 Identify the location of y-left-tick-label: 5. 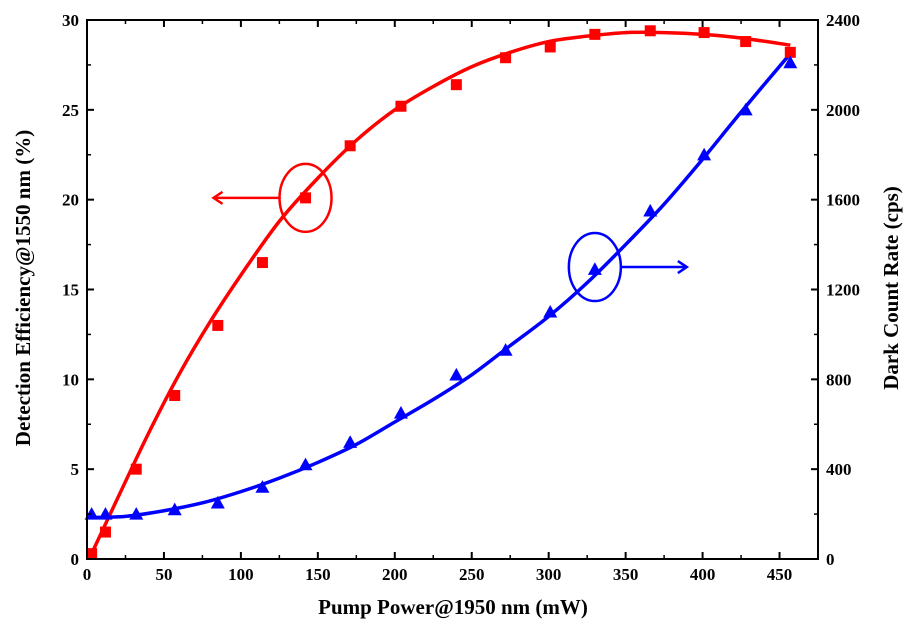
(75, 469).